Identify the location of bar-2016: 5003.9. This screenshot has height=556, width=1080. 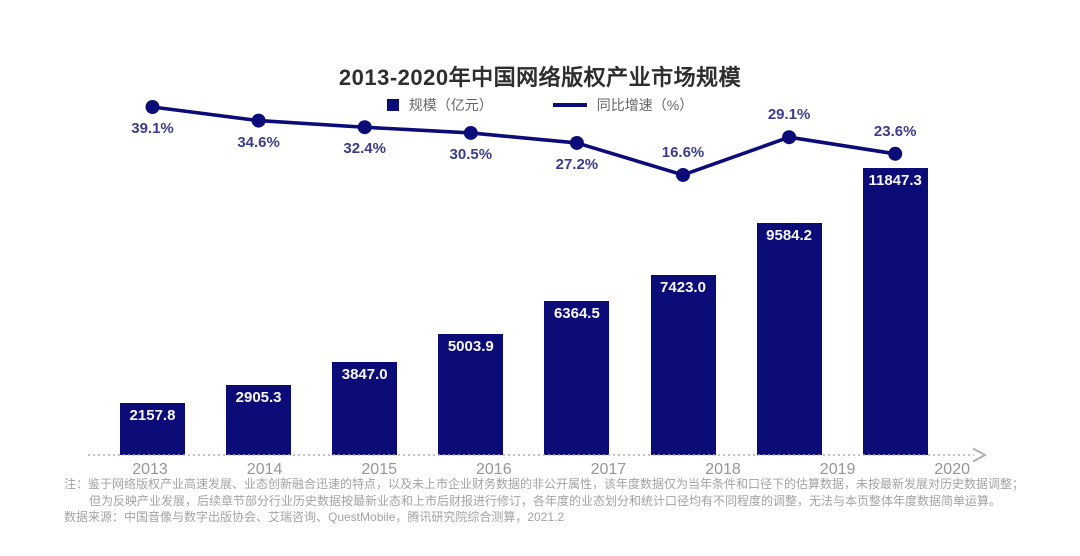
(471, 394).